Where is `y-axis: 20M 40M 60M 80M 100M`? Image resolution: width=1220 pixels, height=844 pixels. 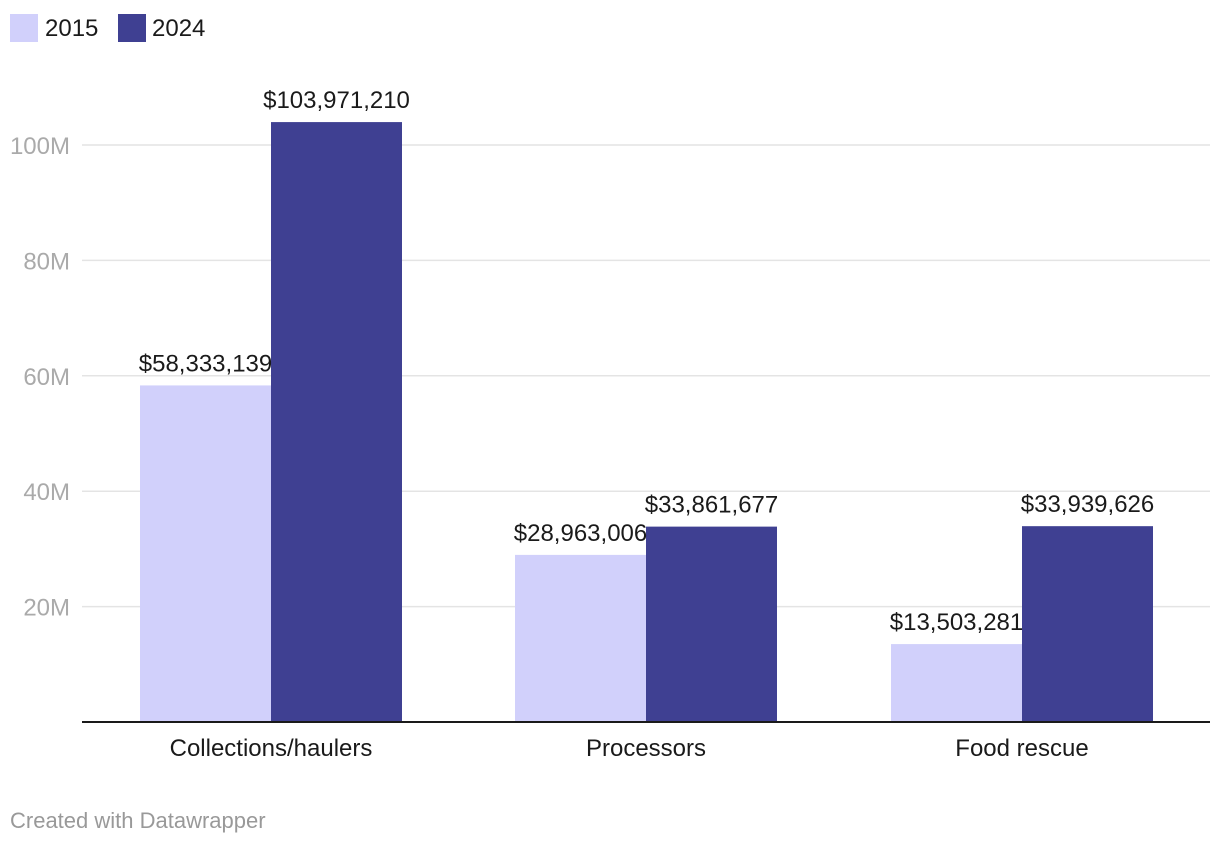 y-axis: 20M 40M 60M 80M 100M is located at coordinates (40, 377).